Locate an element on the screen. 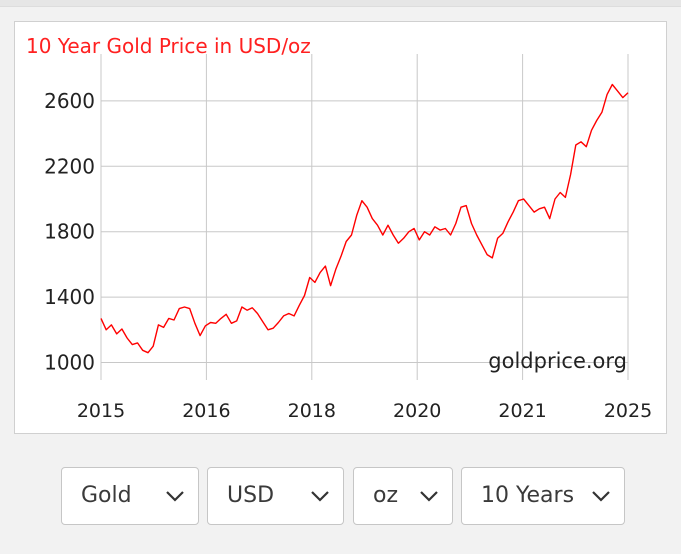 The width and height of the screenshot is (681, 554). y-tick-label: 2200 is located at coordinates (69, 166).